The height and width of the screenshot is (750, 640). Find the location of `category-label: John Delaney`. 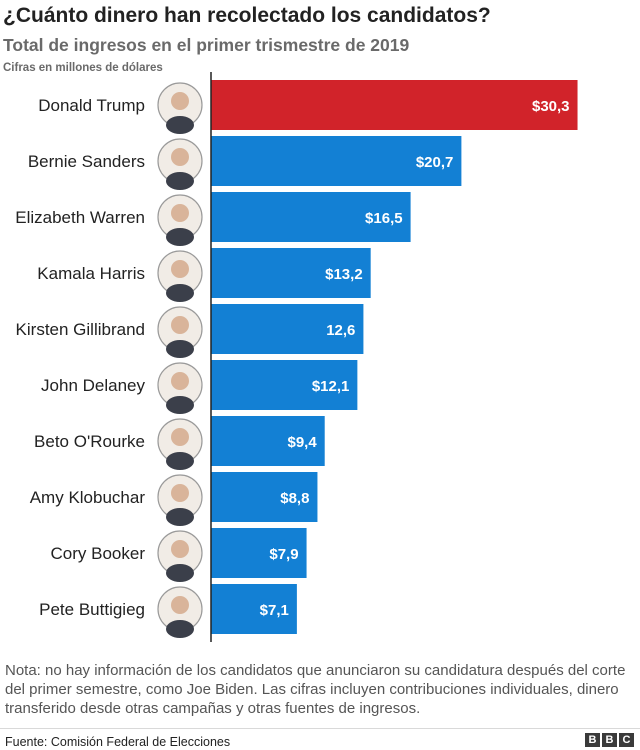

category-label: John Delaney is located at coordinates (93, 385).